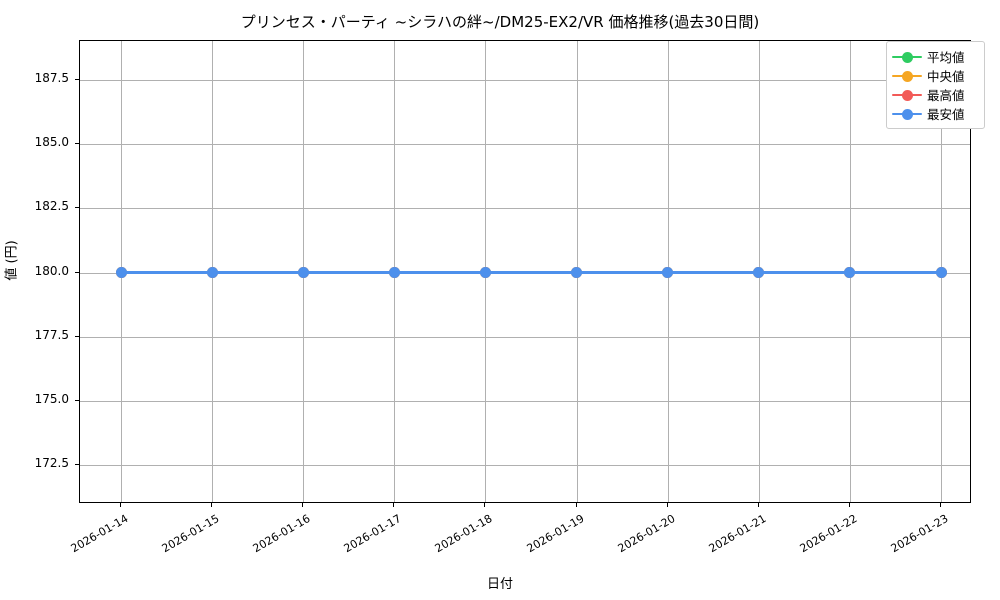  I want to click on legend-item-2: 中央値, so click(935, 75).